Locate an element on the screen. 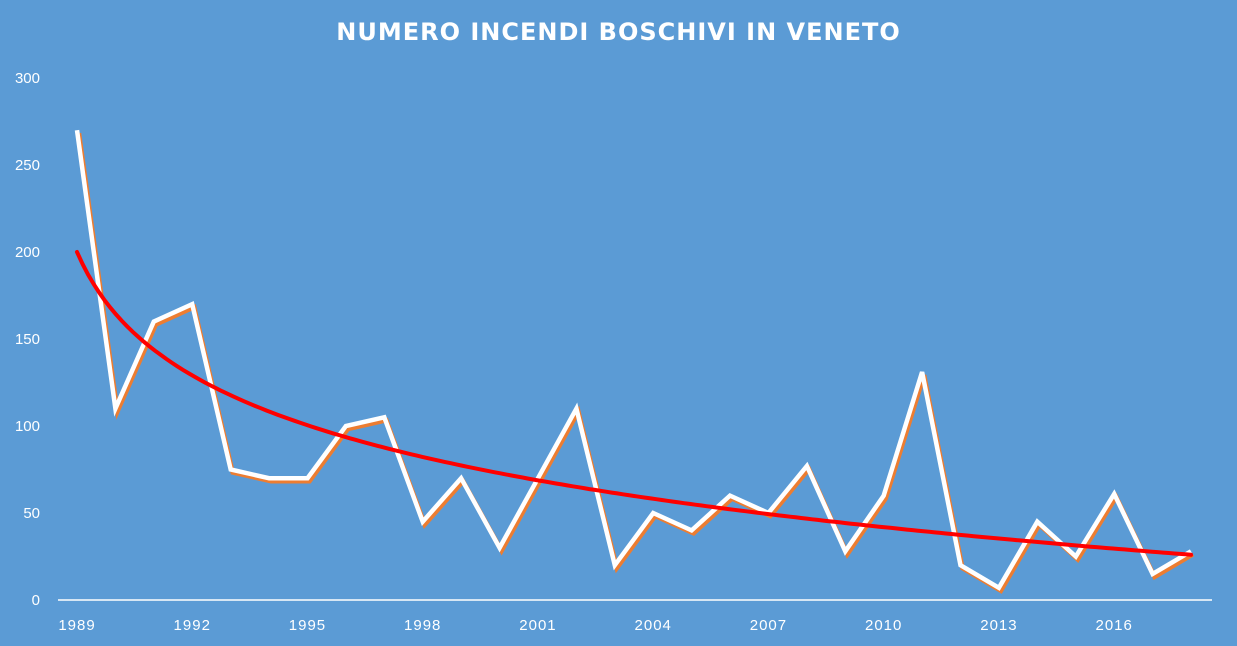 The width and height of the screenshot is (1237, 646). y-tick-label: 200 is located at coordinates (27, 252).